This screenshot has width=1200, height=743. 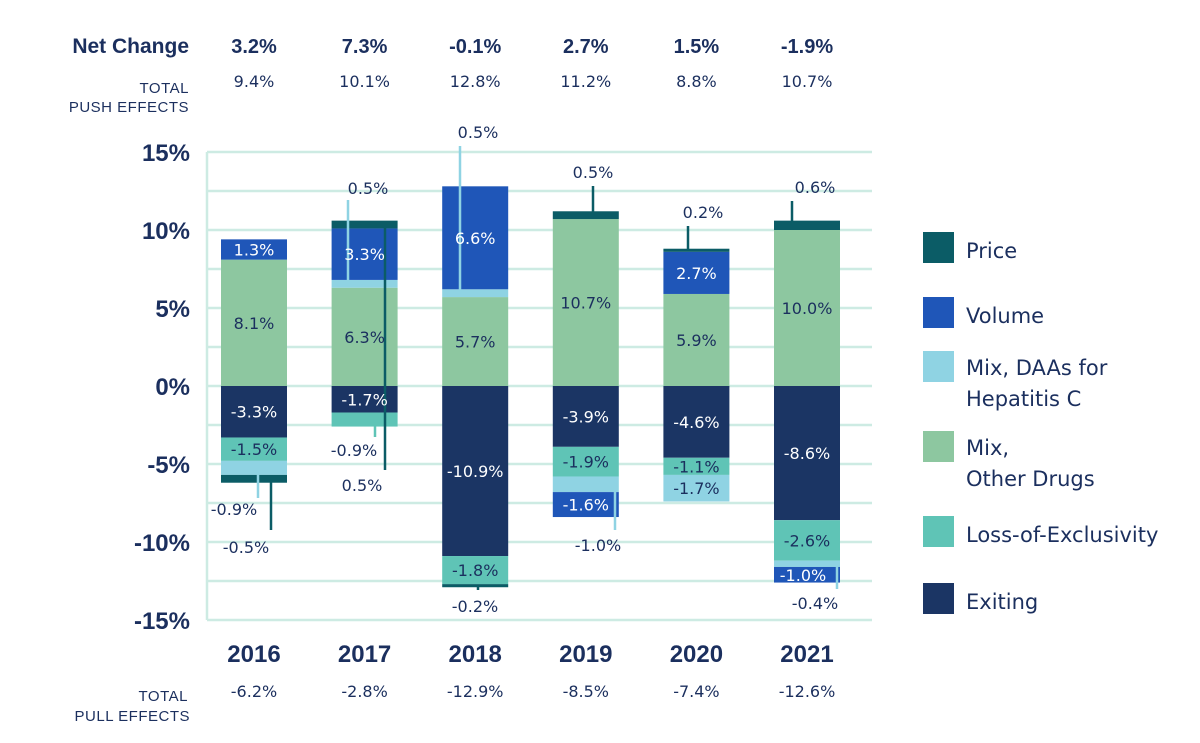 What do you see at coordinates (364, 654) in the screenshot?
I see `x-tick-label: 2017` at bounding box center [364, 654].